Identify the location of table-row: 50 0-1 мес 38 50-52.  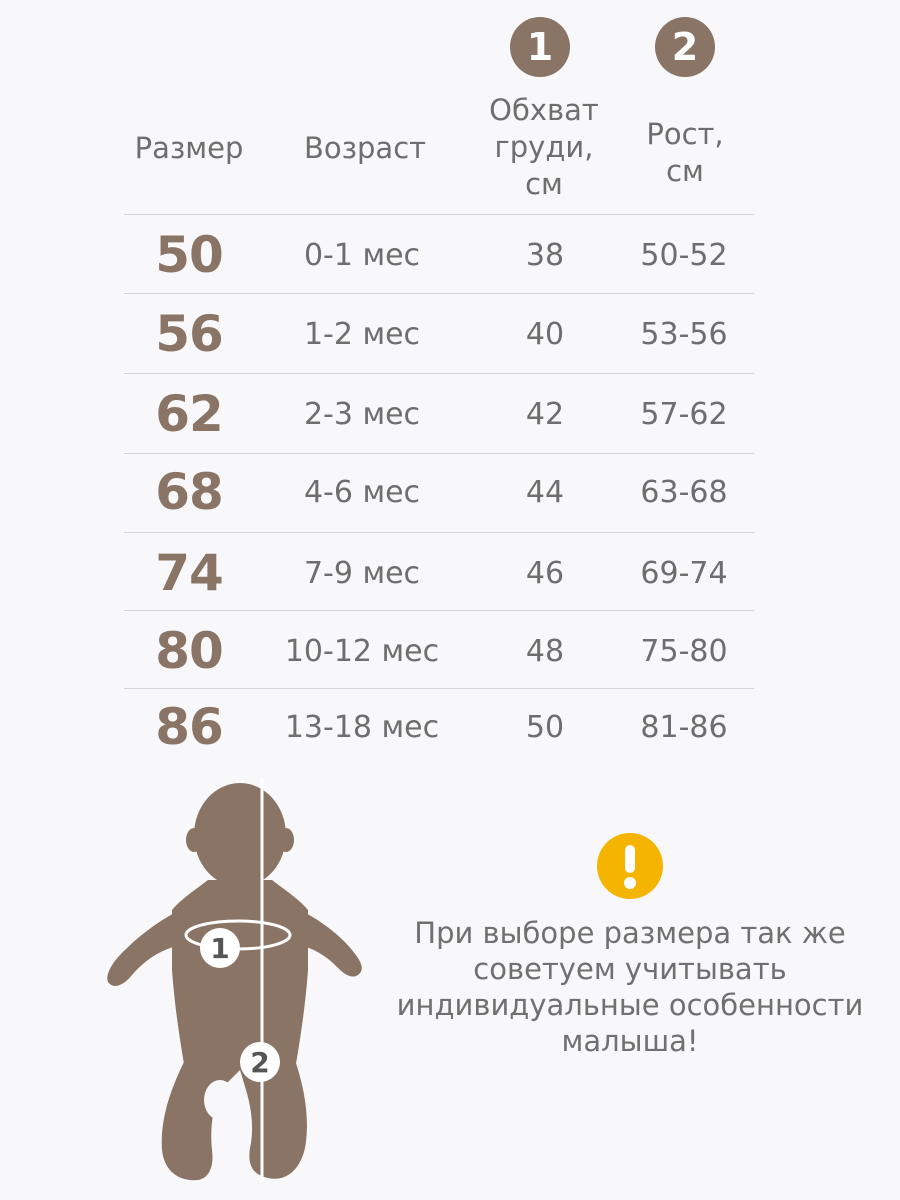
(439, 255).